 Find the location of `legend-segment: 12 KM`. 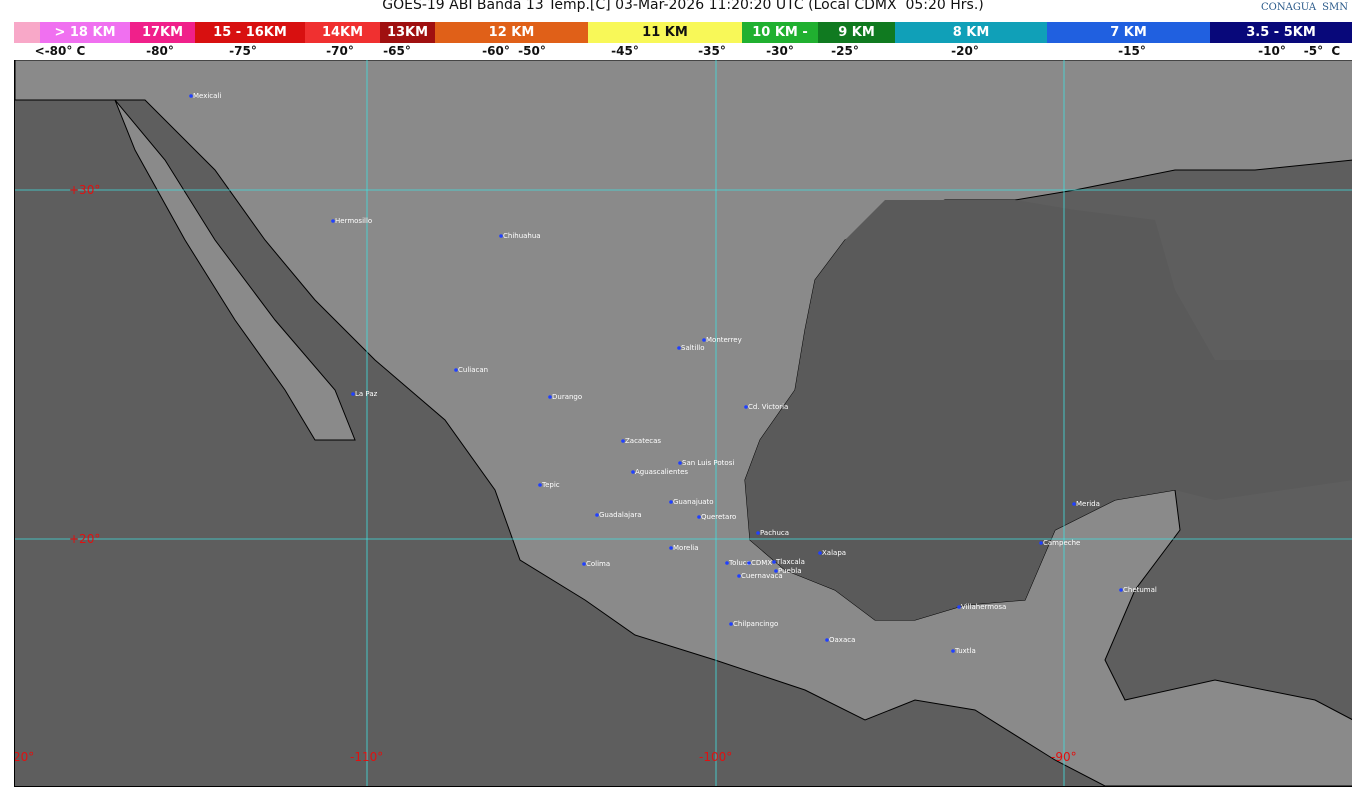

legend-segment: 12 KM is located at coordinates (511, 32).